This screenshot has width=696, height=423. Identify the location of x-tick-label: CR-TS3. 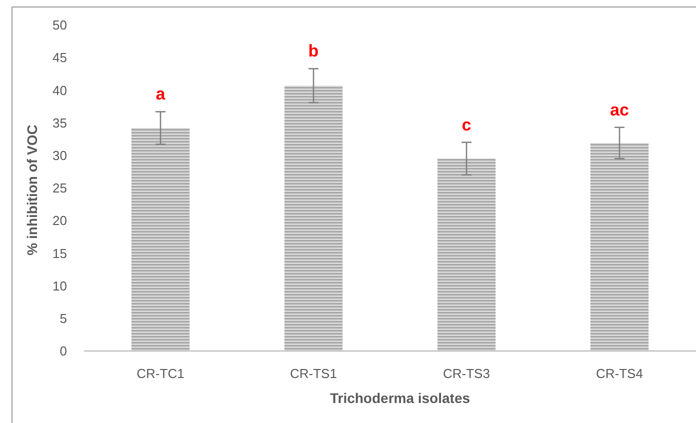
(466, 373).